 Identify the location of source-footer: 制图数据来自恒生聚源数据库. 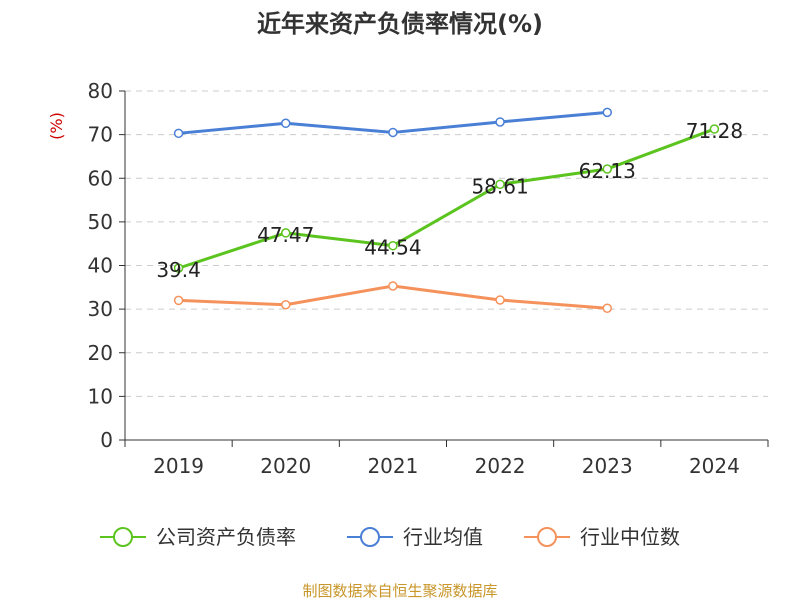
(399, 591).